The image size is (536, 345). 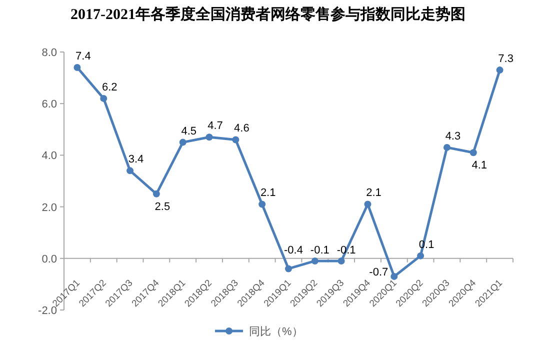 I want to click on data-label: 4.3, so click(x=453, y=136).